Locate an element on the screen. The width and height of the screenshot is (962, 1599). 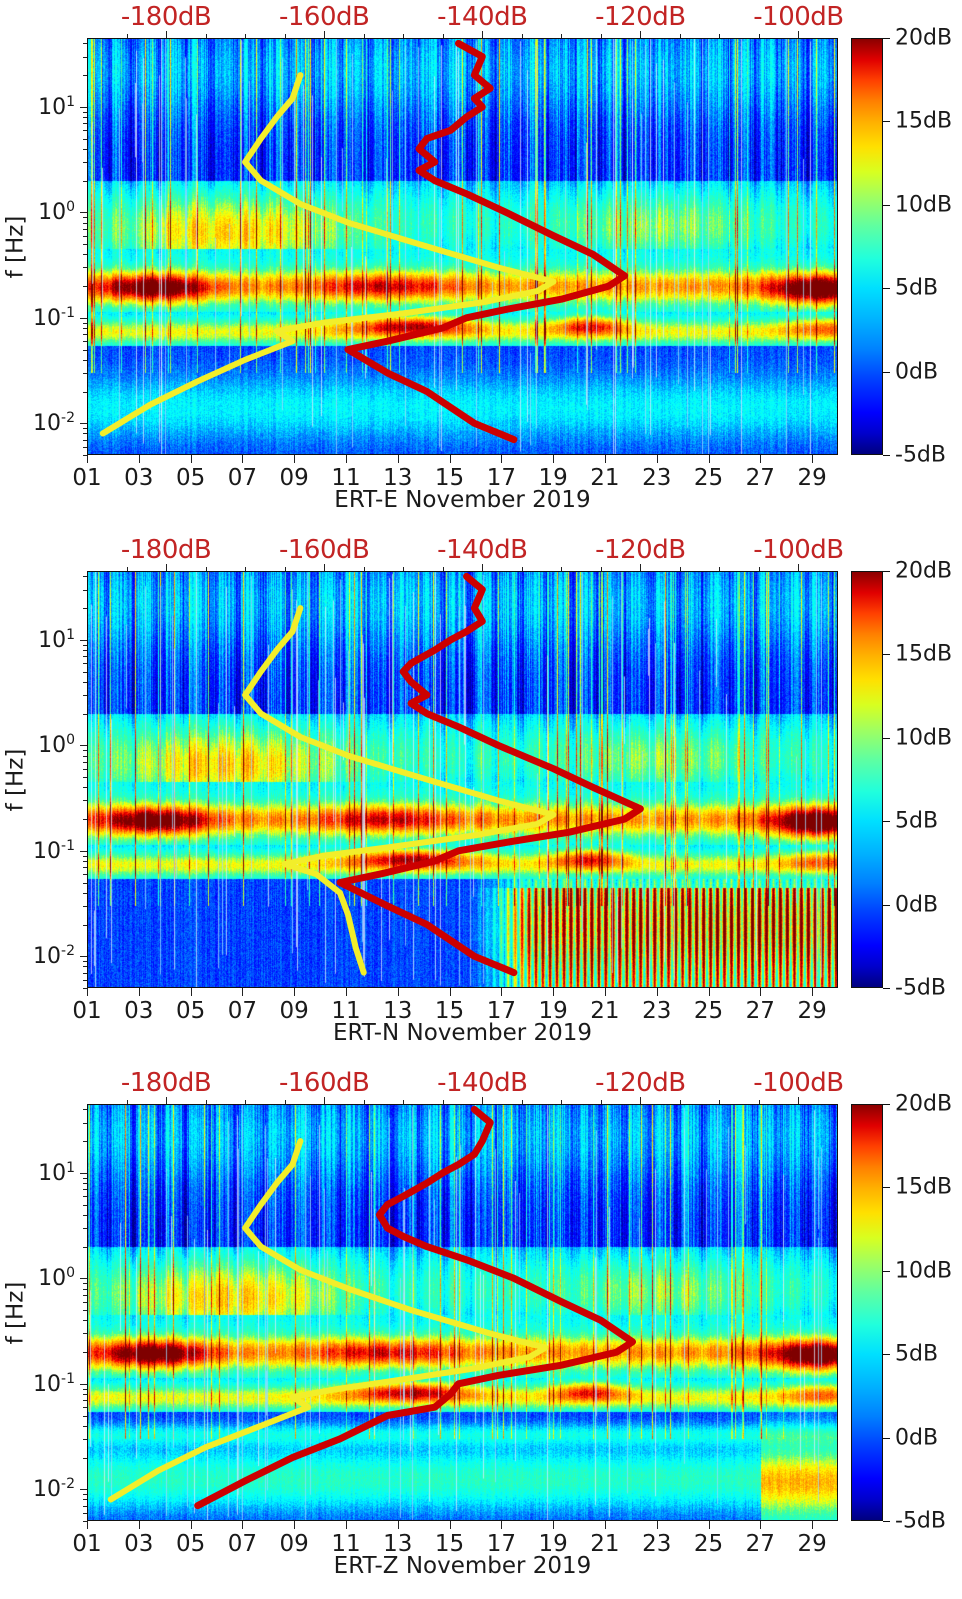
day-axis-label: 11 is located at coordinates (346, 1011).